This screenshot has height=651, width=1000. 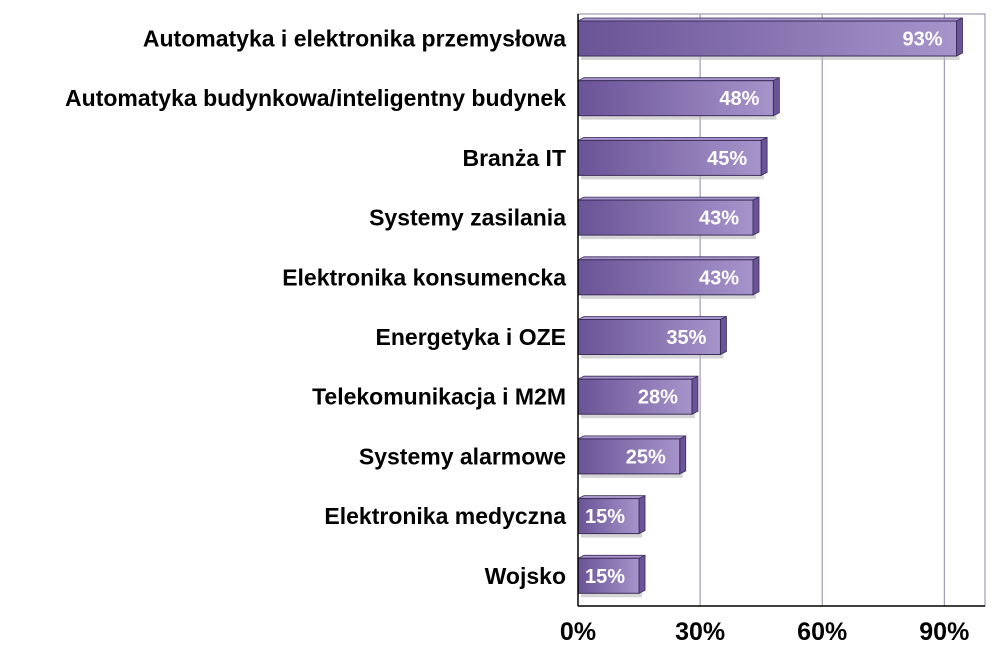 What do you see at coordinates (739, 99) in the screenshot?
I see `value-label: 48%` at bounding box center [739, 99].